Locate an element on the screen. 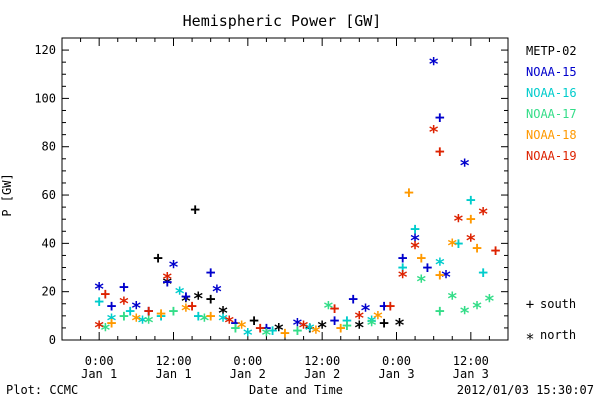 The height and width of the screenshot is (404, 600). y-tick-label: 60 is located at coordinates (49, 195).